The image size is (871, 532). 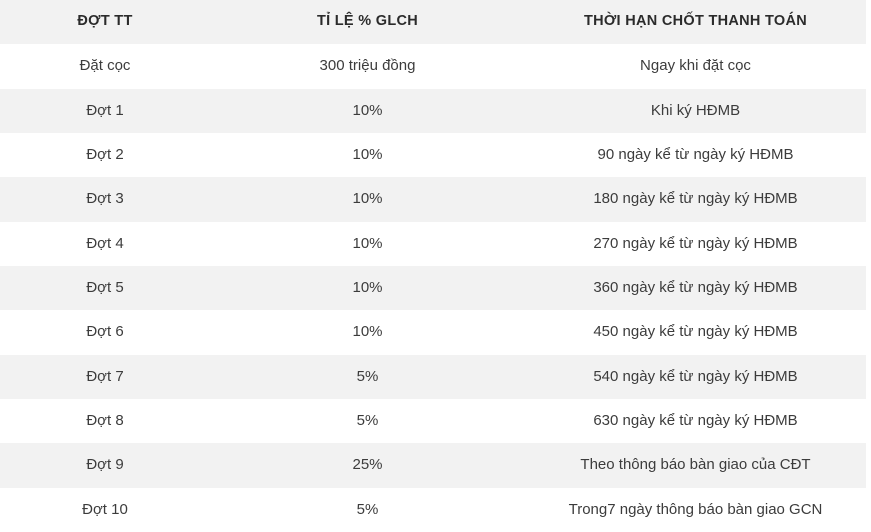 What do you see at coordinates (695, 21) in the screenshot?
I see `column-header-thoi-han: THỜI HẠN CHỐT THANH TOÁN` at bounding box center [695, 21].